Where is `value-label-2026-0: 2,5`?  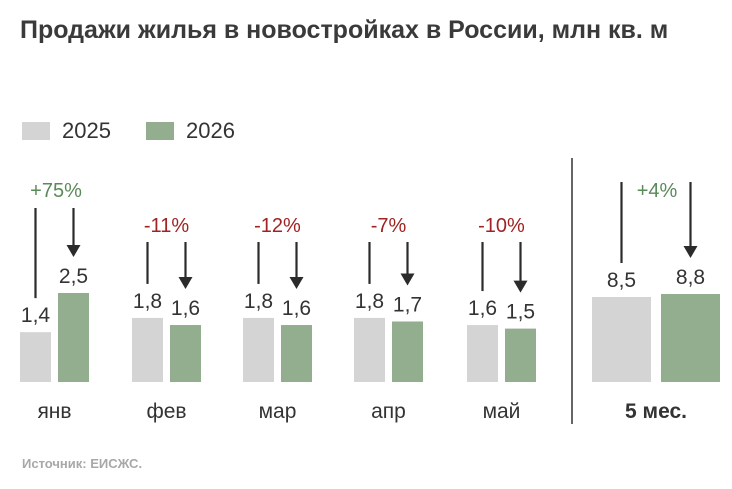
value-label-2026-0: 2,5 is located at coordinates (73, 276).